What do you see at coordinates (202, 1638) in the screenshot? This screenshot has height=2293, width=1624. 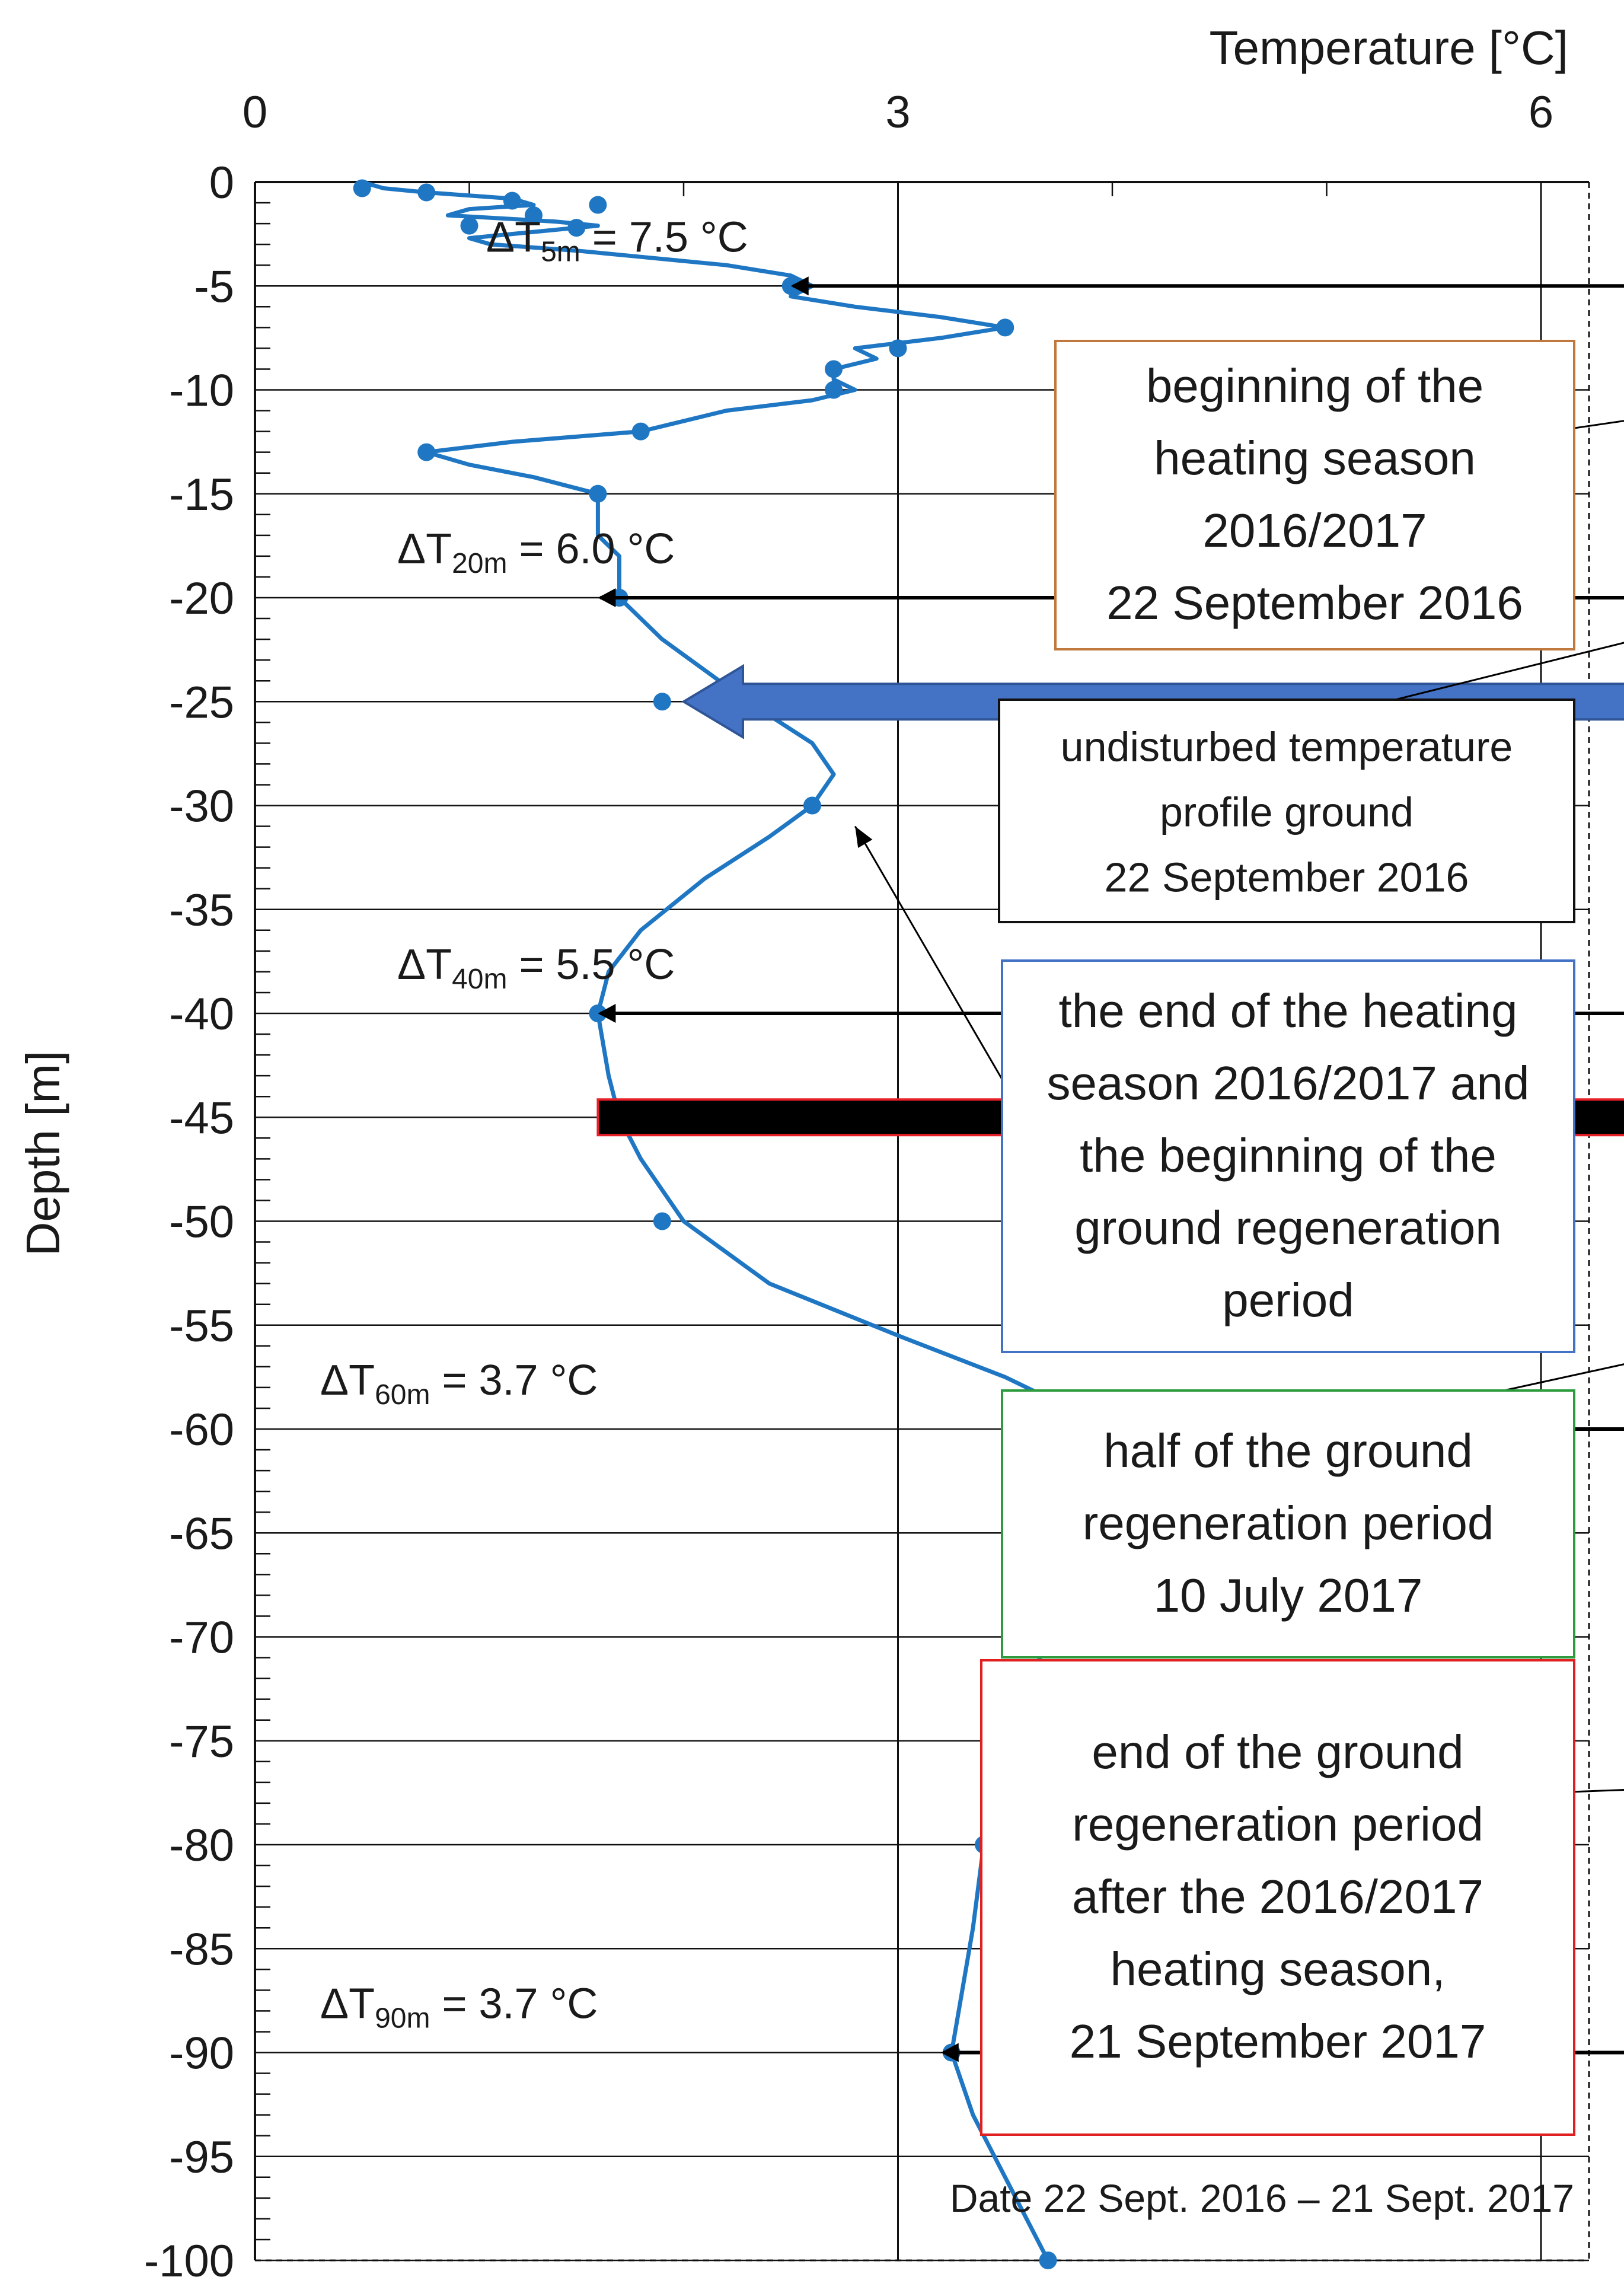 I see `y-tick-label: -70` at bounding box center [202, 1638].